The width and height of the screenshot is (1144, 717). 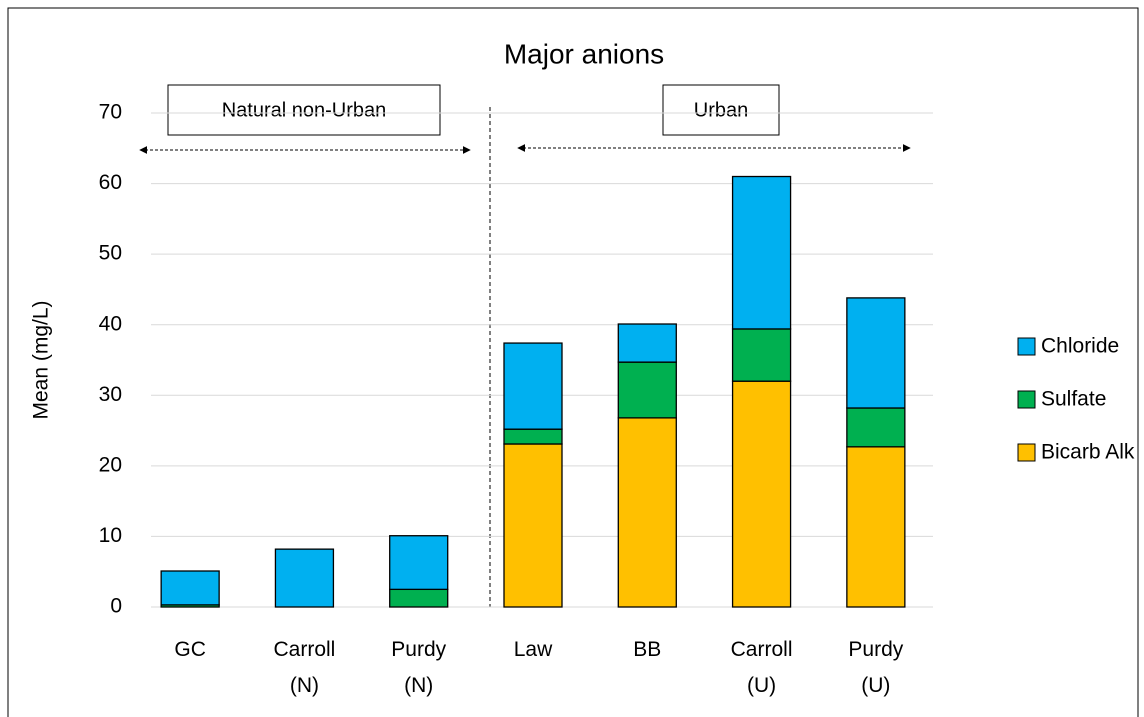 What do you see at coordinates (110, 464) in the screenshot?
I see `y-tick-label: 20` at bounding box center [110, 464].